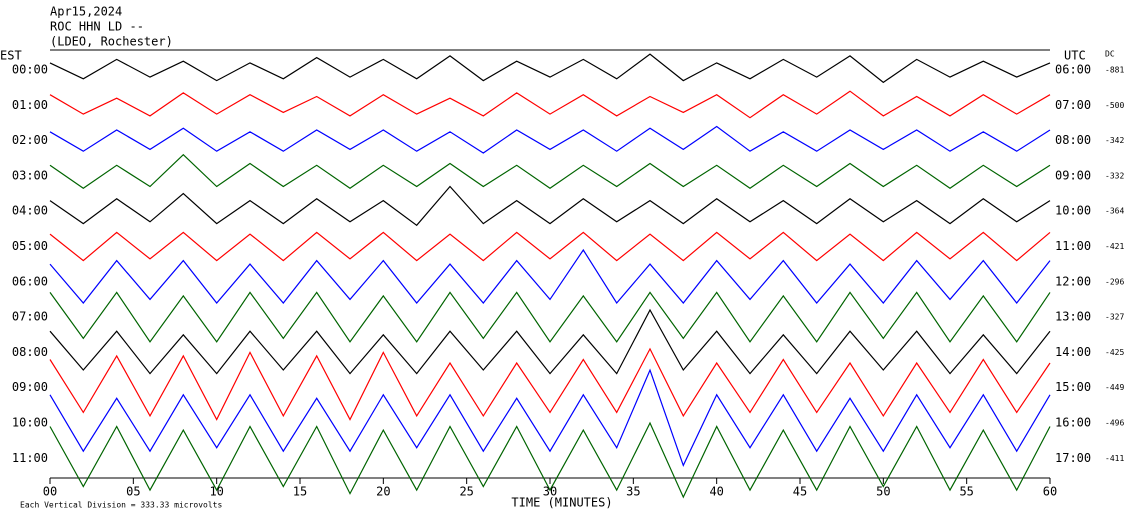  I want to click on x-tick-label: 40, so click(716, 492).